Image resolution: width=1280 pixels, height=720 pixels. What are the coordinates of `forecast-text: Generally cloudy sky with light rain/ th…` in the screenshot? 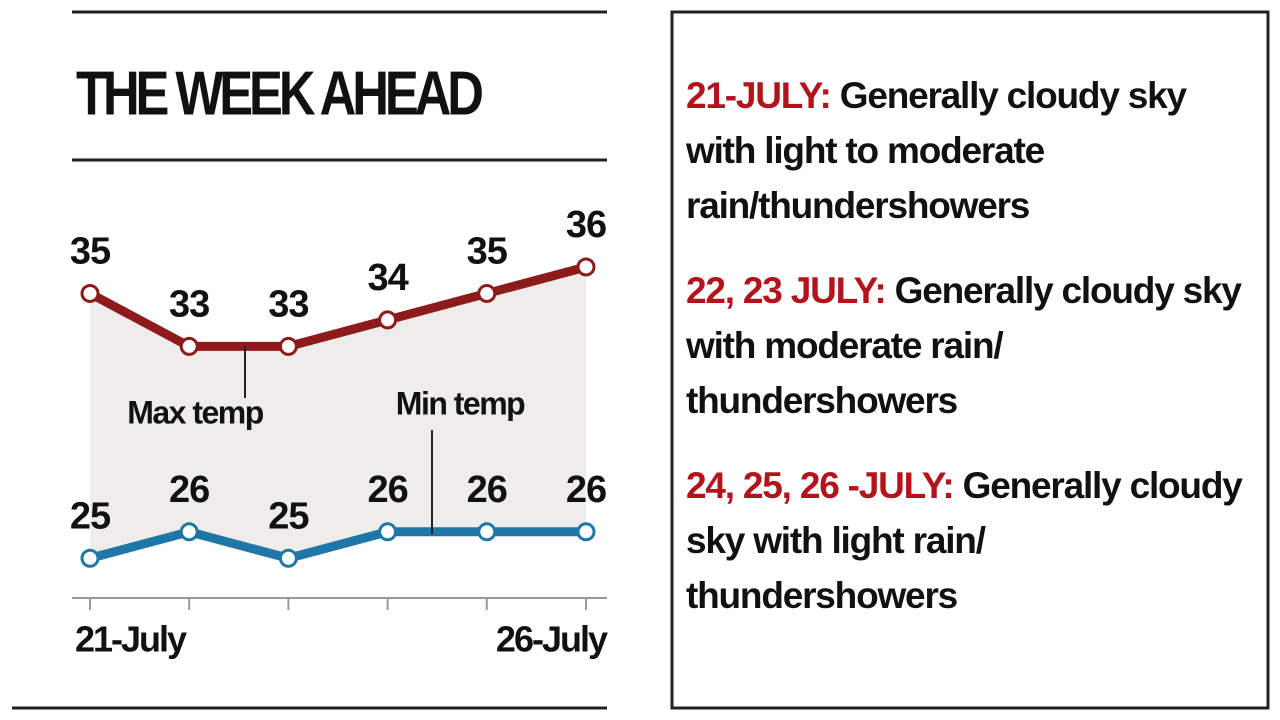 It's located at (964, 540).